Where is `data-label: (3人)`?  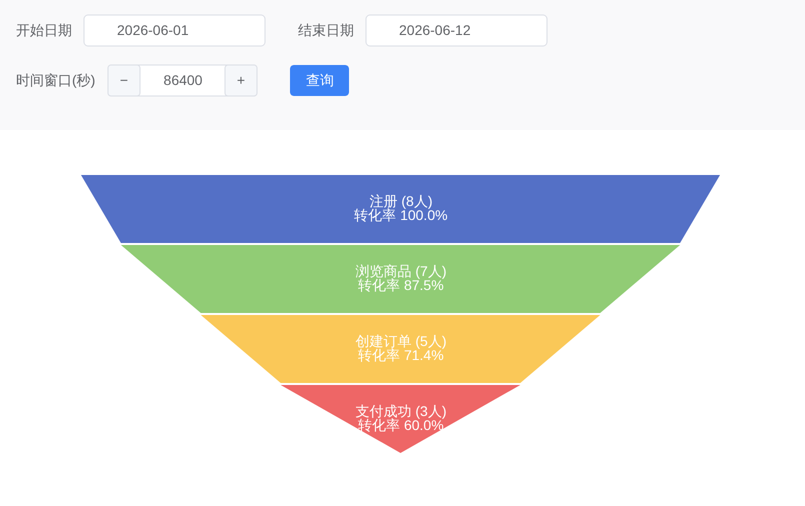
data-label: (3人) is located at coordinates (430, 411).